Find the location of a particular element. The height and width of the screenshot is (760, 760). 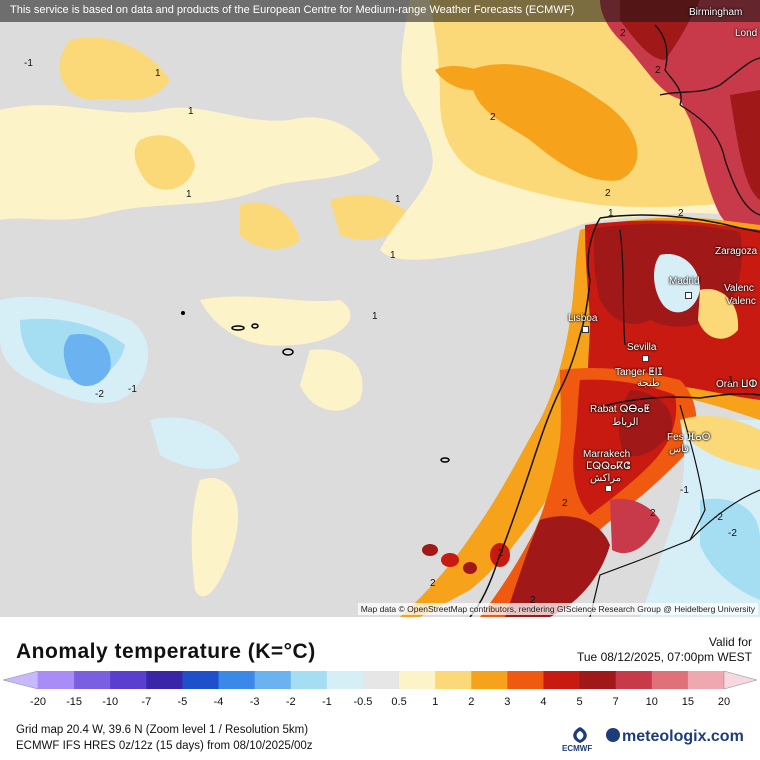

legend-title: Anomaly temperature (K=°C) is located at coordinates (166, 651).